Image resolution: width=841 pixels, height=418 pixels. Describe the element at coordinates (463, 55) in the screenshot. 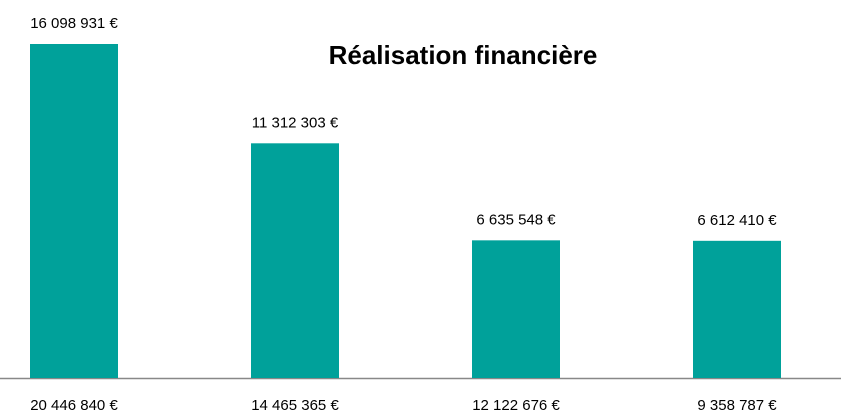

I see `chart-title: Réalisation financière` at that location.